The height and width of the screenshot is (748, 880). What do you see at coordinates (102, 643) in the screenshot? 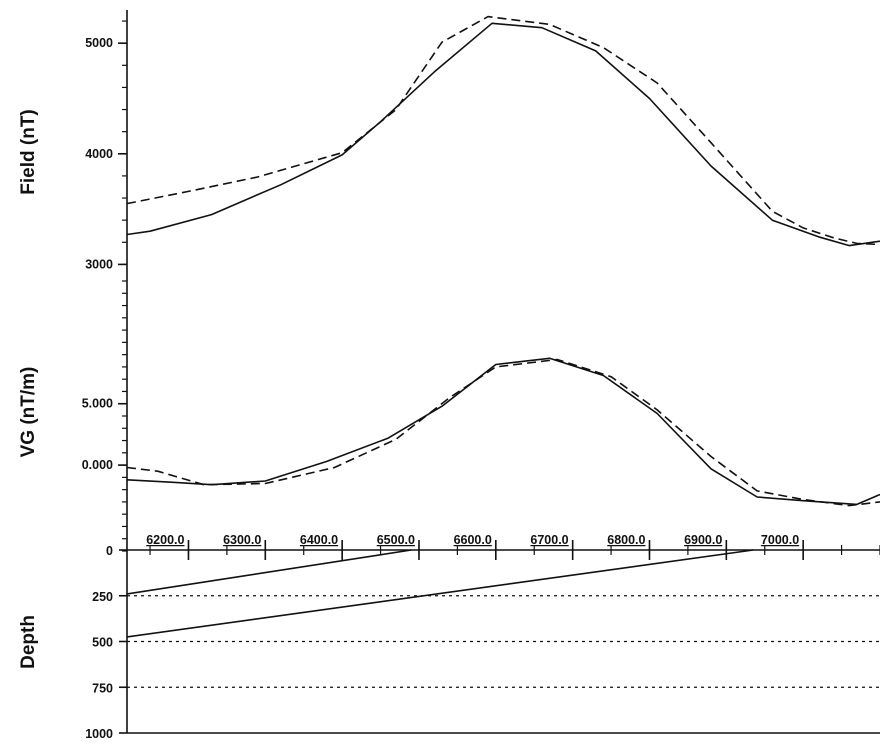
I see `depth-tick-label: 500` at bounding box center [102, 643].